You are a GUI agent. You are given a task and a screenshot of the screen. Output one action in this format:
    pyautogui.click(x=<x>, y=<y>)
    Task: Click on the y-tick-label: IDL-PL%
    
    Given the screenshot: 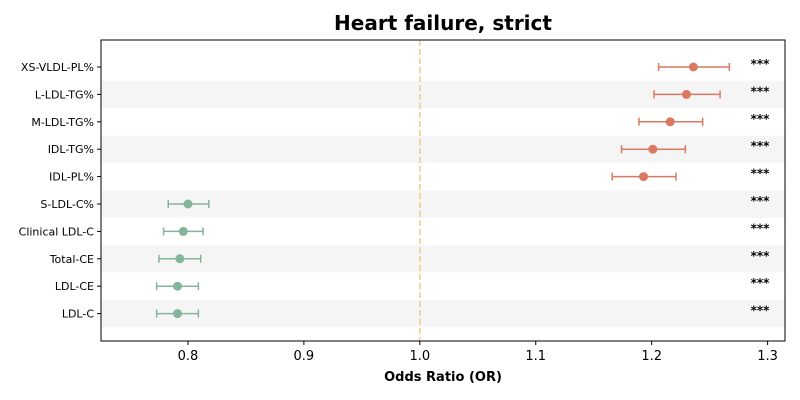 What is the action you would take?
    pyautogui.click(x=71, y=177)
    